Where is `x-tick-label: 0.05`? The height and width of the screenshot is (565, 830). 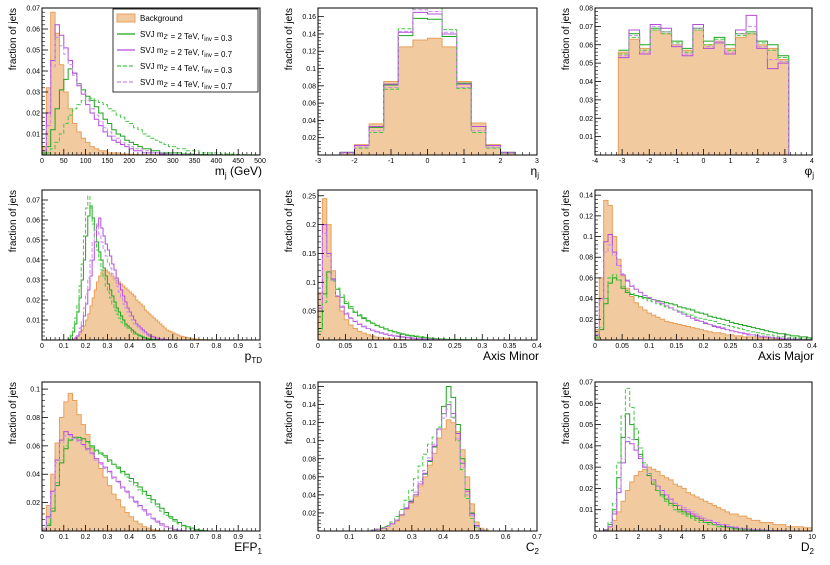 x-tick-label: 0.05 is located at coordinates (346, 346).